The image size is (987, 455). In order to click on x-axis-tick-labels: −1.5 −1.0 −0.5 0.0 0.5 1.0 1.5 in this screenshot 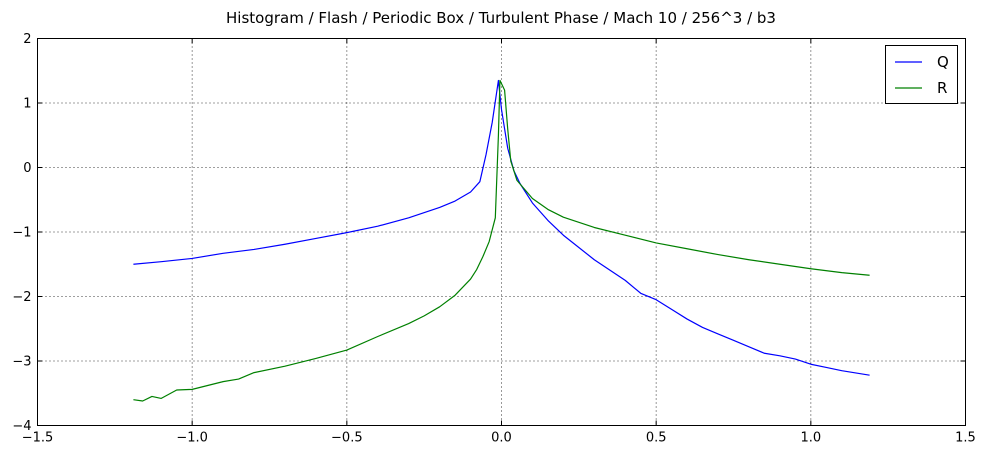, I will do `click(499, 438)`.